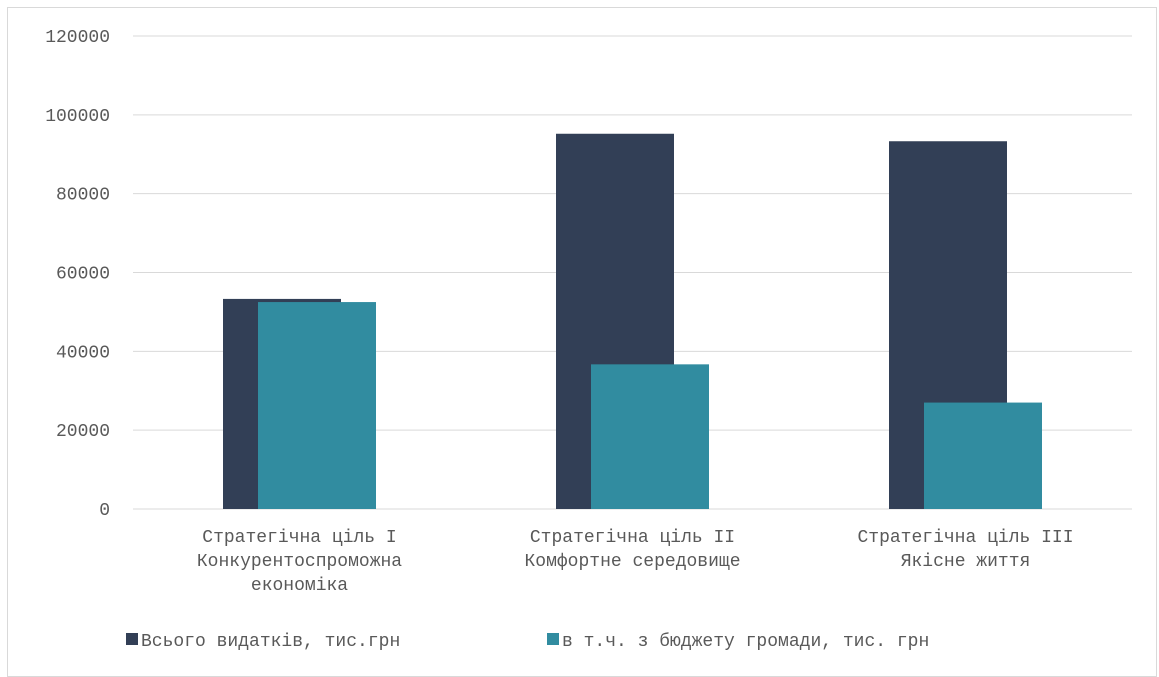  What do you see at coordinates (104, 511) in the screenshot?
I see `y-tick-label: 0` at bounding box center [104, 511].